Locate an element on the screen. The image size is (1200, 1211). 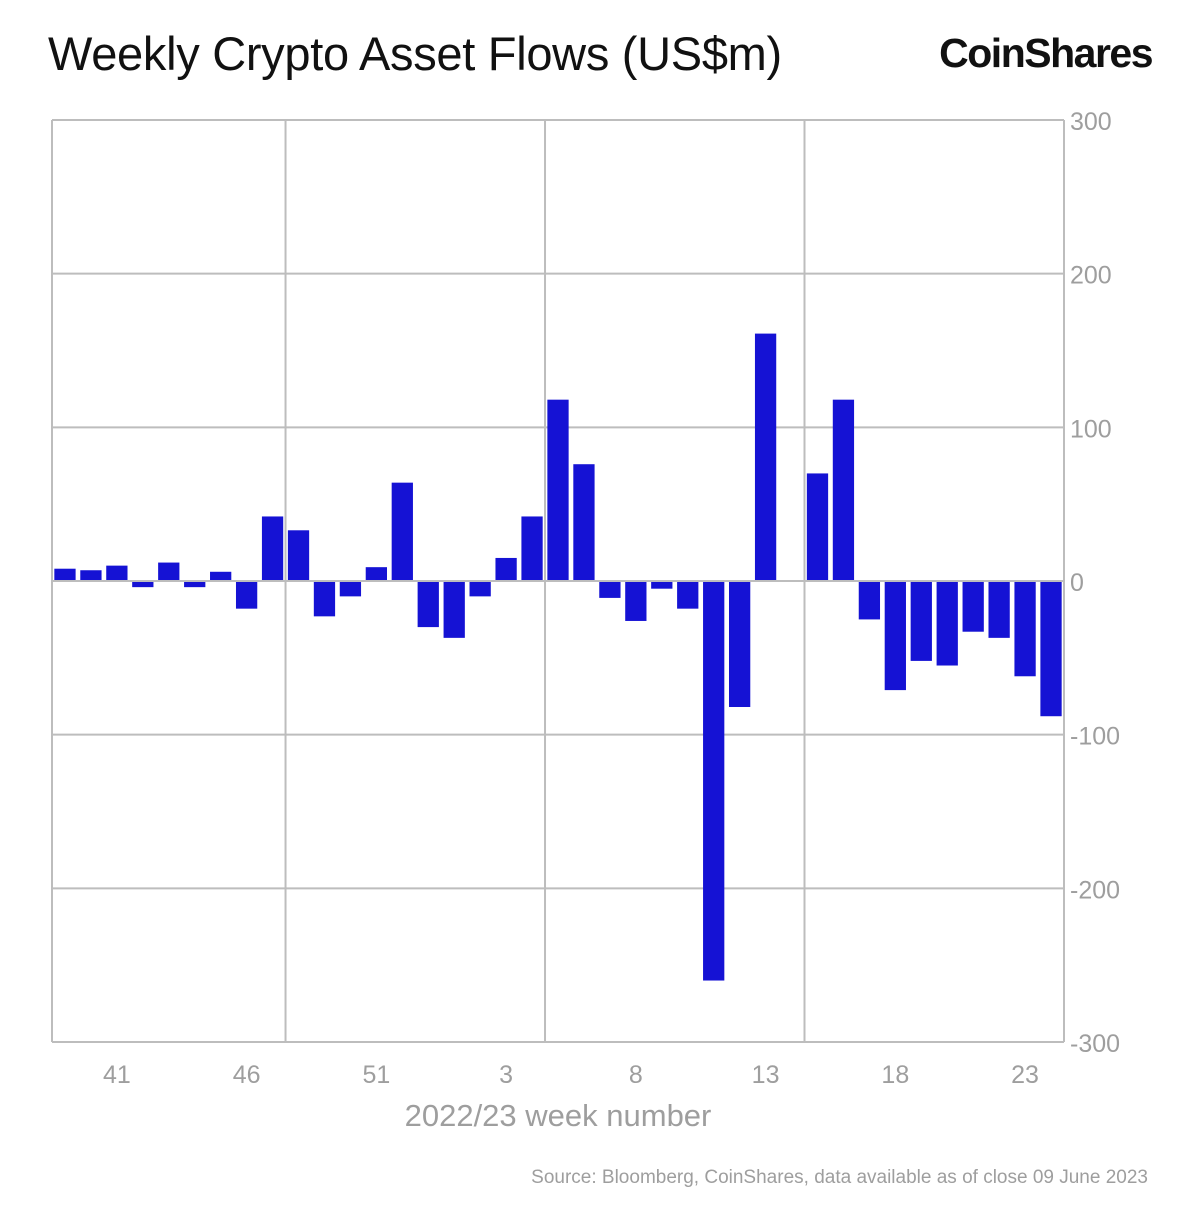
y-tick-label: -100 is located at coordinates (1095, 737).